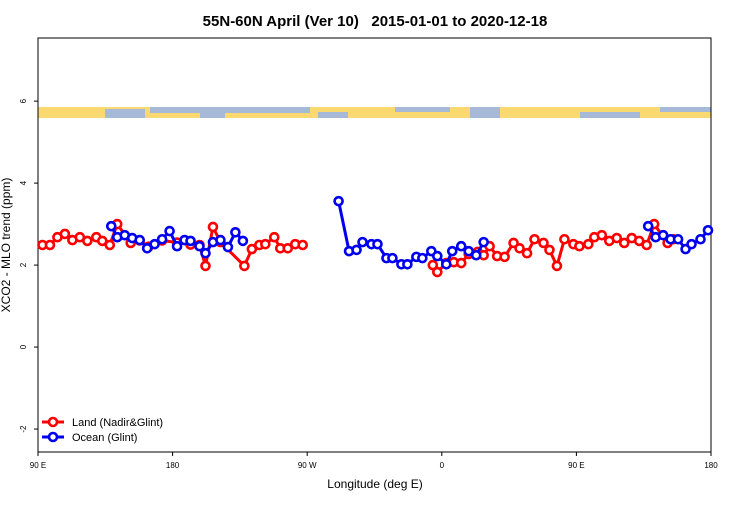 The height and width of the screenshot is (505, 750). I want to click on x-axis-label: Longitude (deg E), so click(374, 484).